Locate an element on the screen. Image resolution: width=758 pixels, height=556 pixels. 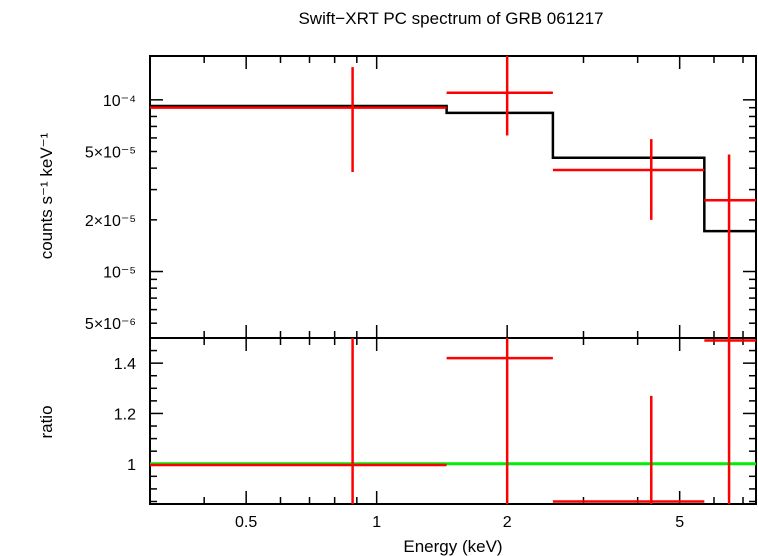
x-tick-label: 5 is located at coordinates (679, 522).